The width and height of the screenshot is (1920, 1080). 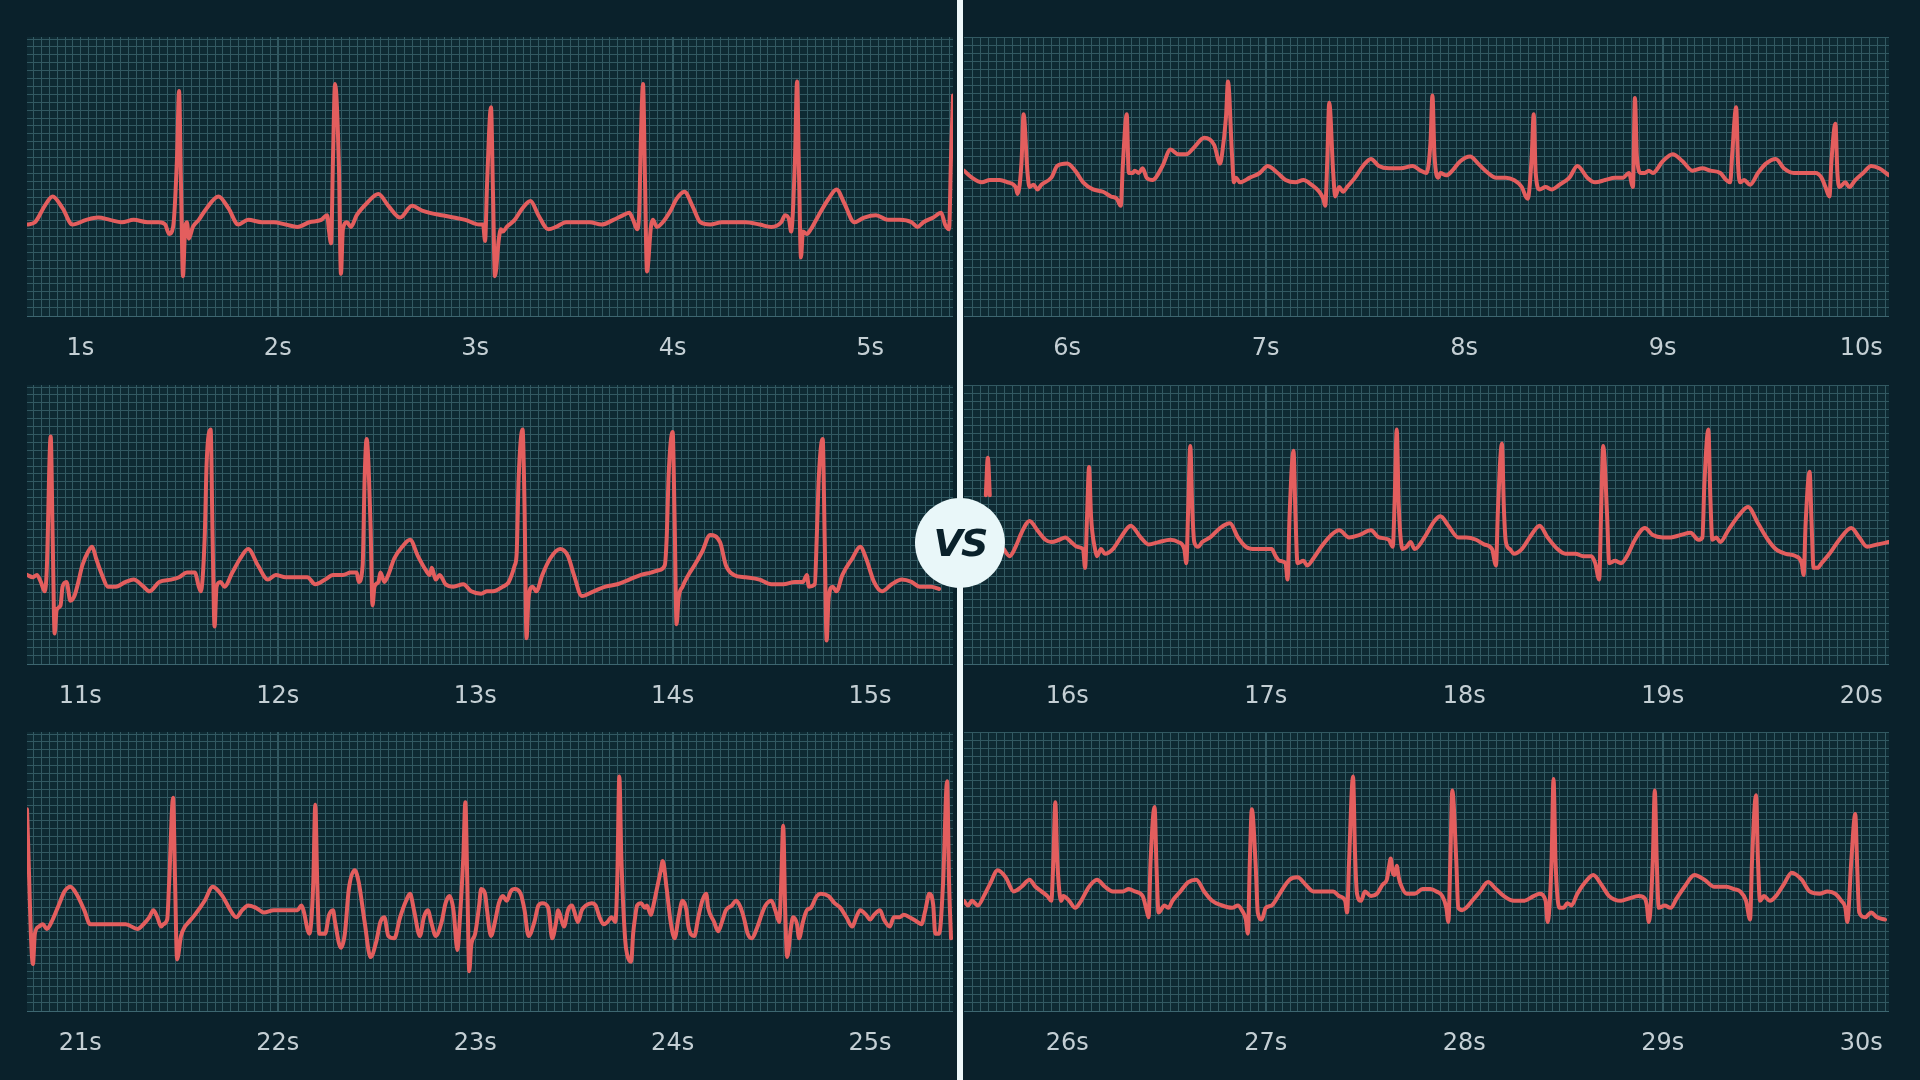 I want to click on x-tick-label: 19s, so click(x=1663, y=694).